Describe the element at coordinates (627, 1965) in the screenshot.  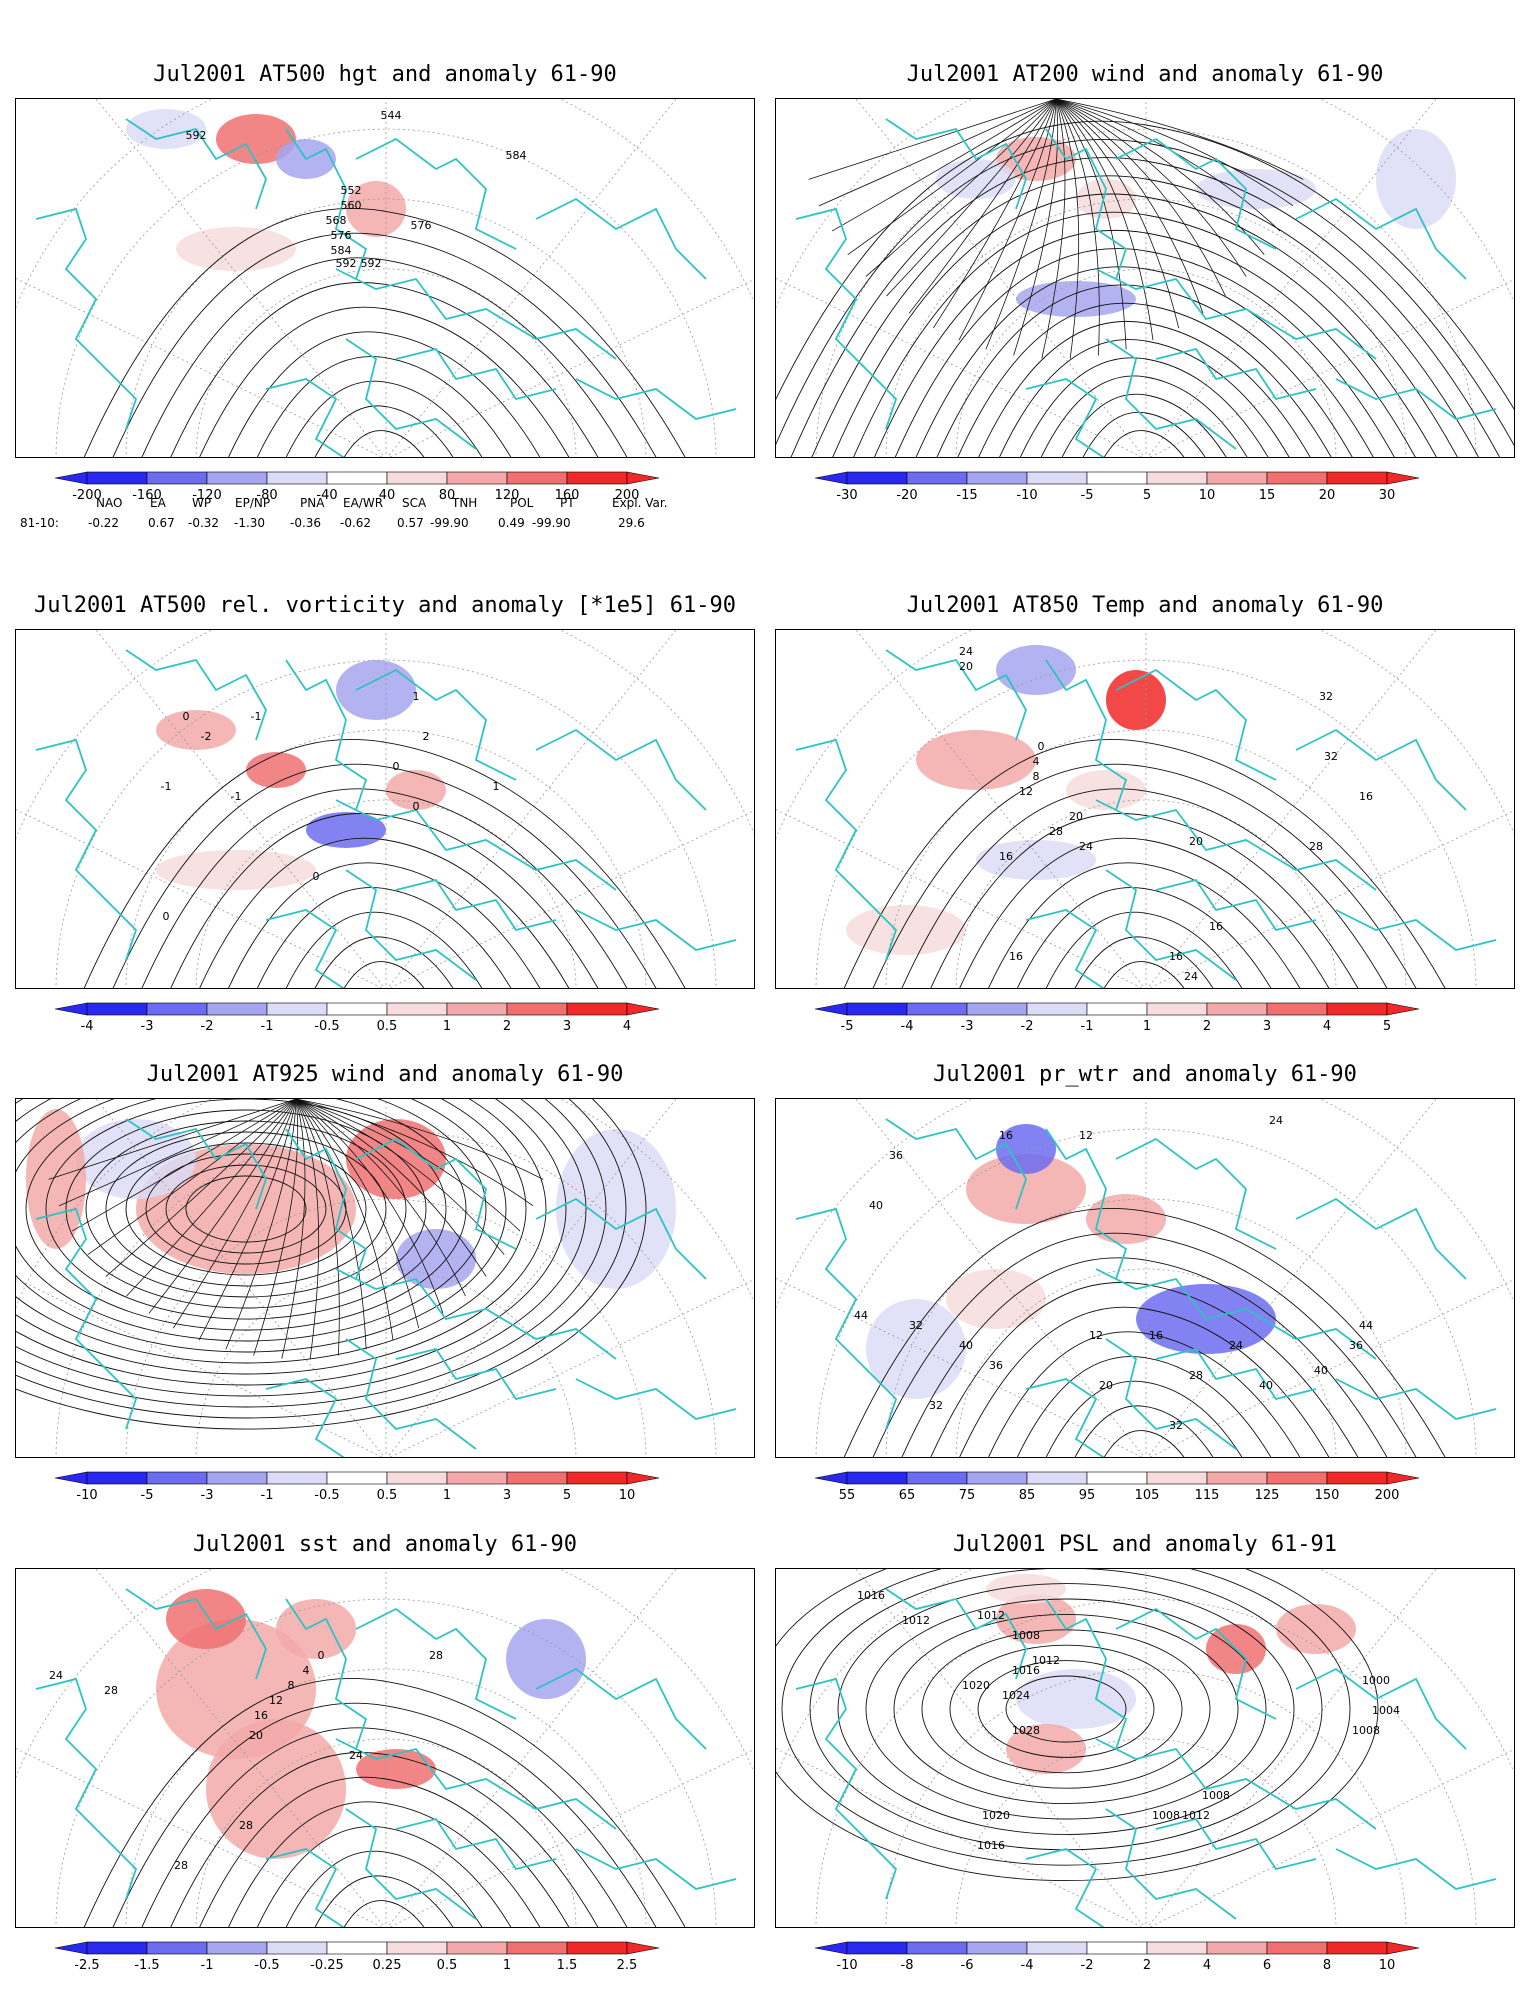
I see `colorbar-tick-label: 2.5` at that location.